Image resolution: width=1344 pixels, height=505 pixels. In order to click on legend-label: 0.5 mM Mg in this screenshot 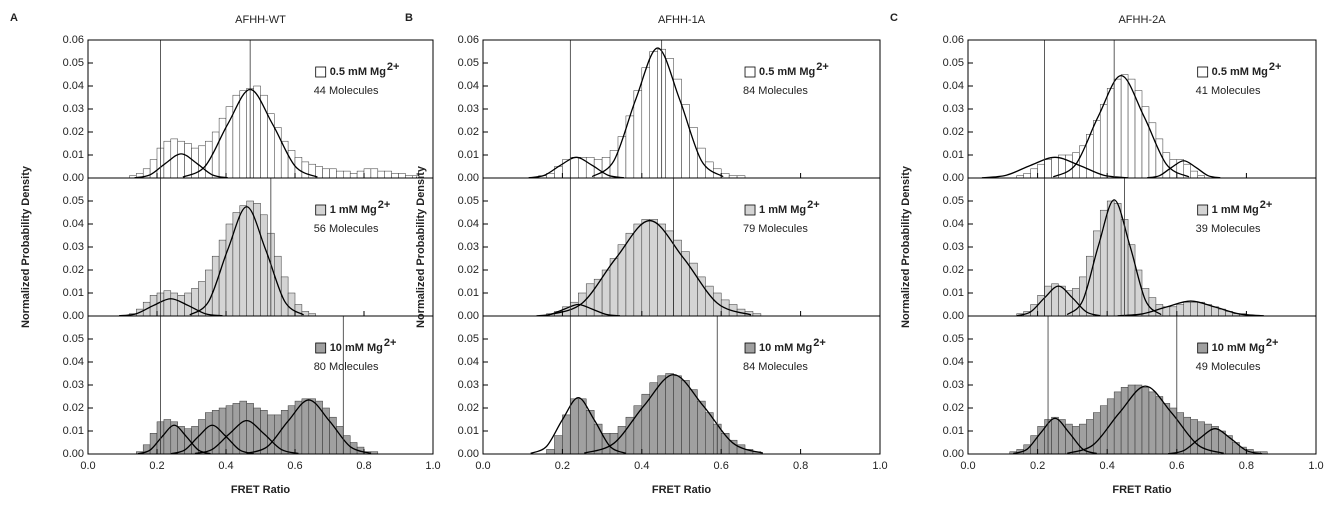, I will do `click(358, 72)`.